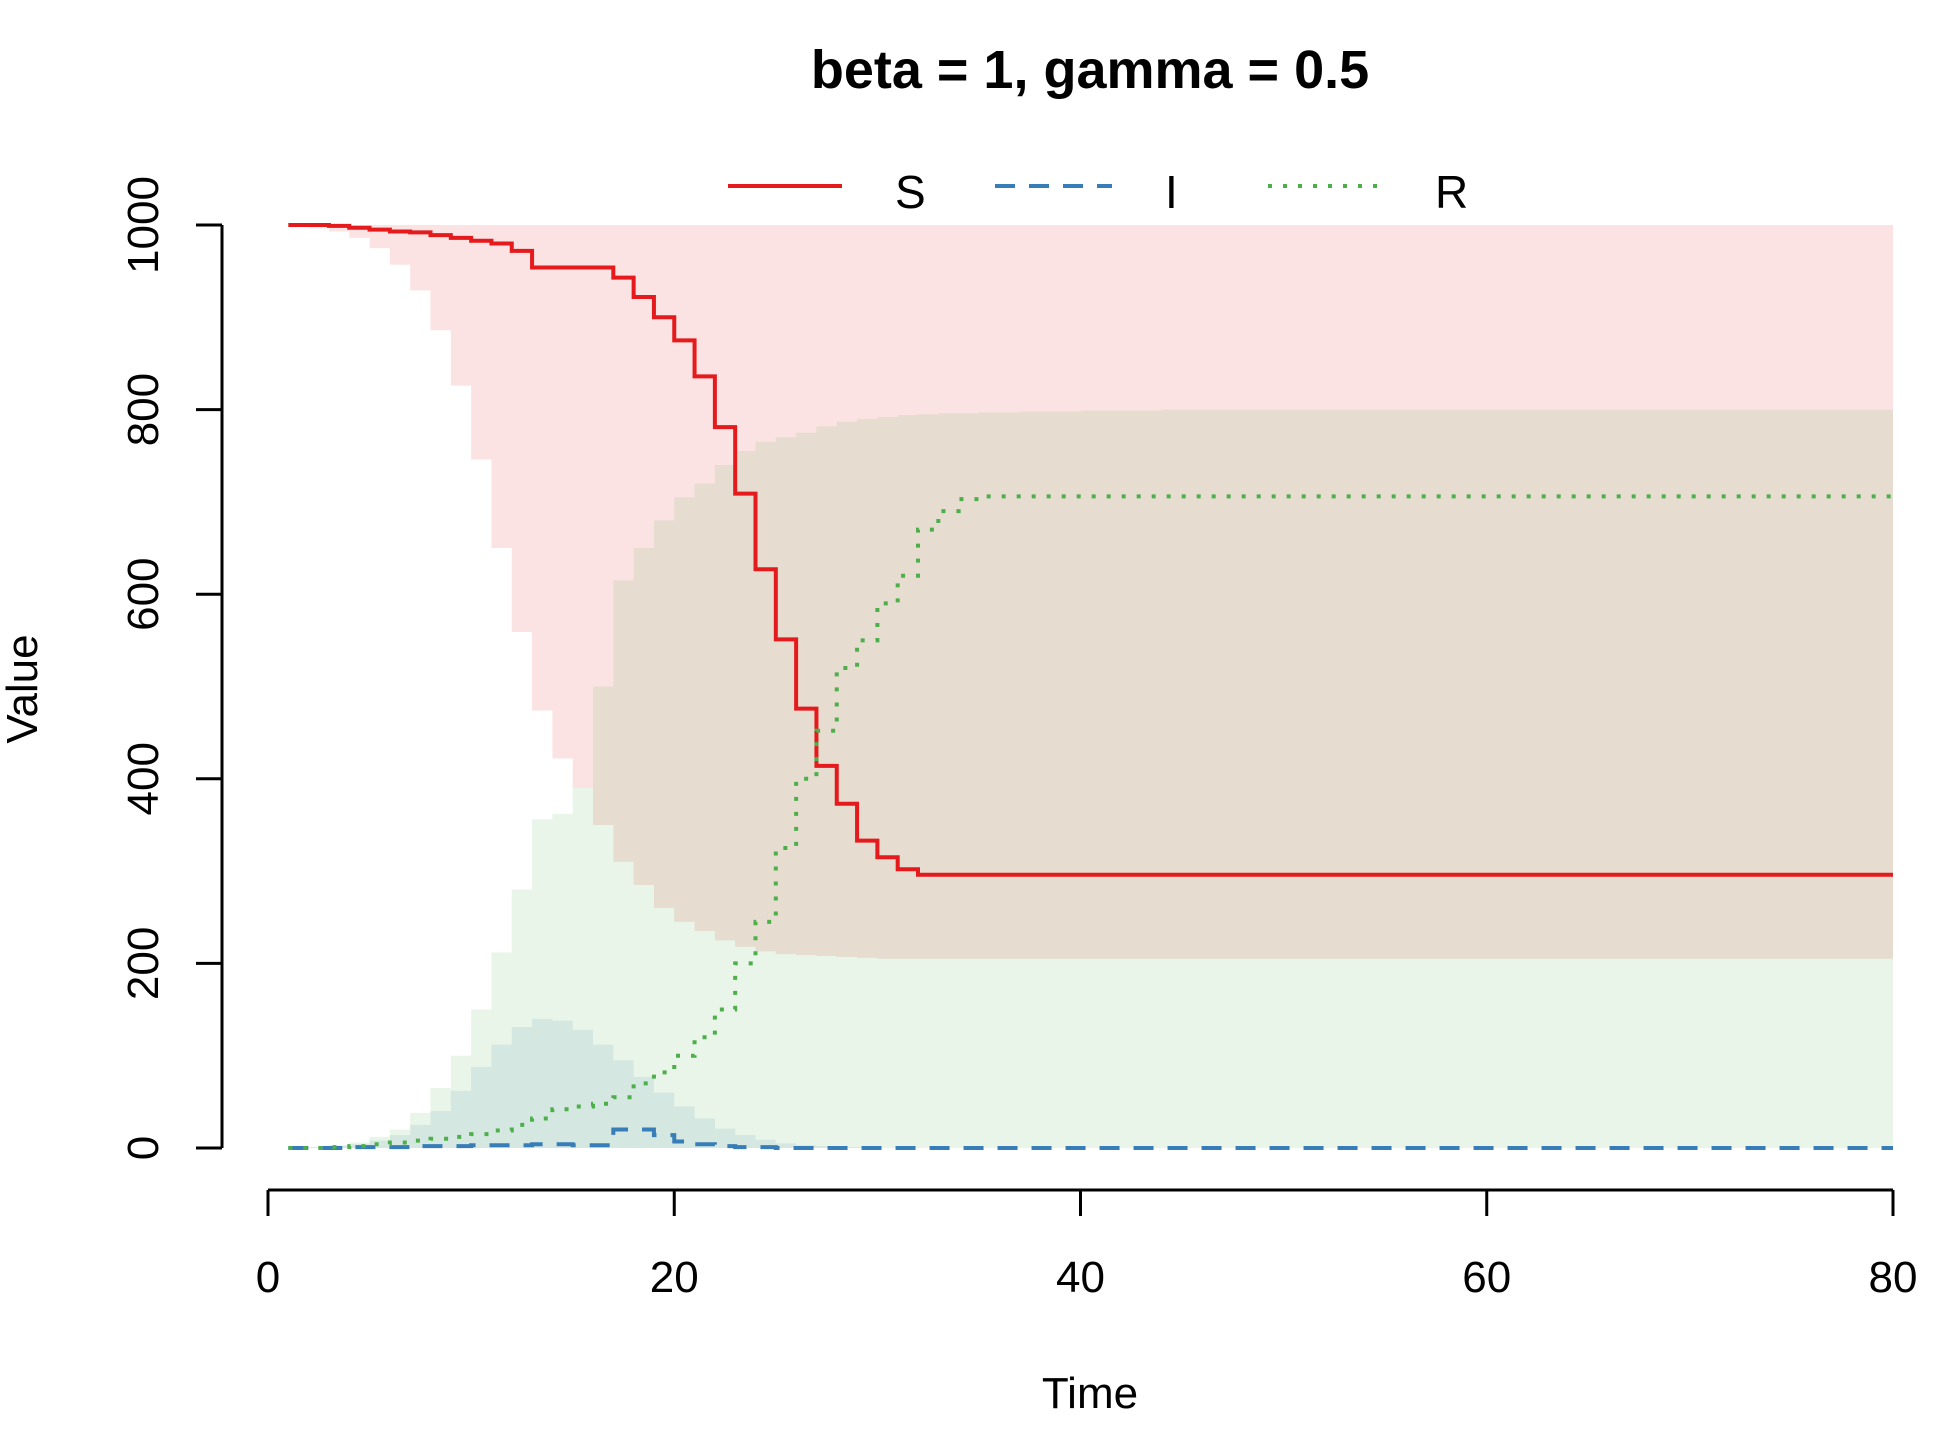  What do you see at coordinates (23, 688) in the screenshot?
I see `y-axis-title: Value` at bounding box center [23, 688].